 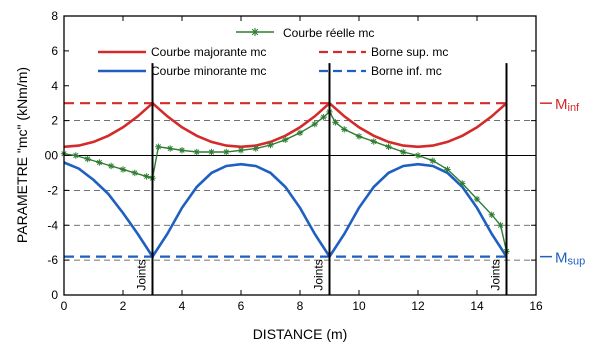 I want to click on y-tick-label: -4, so click(x=52, y=225).